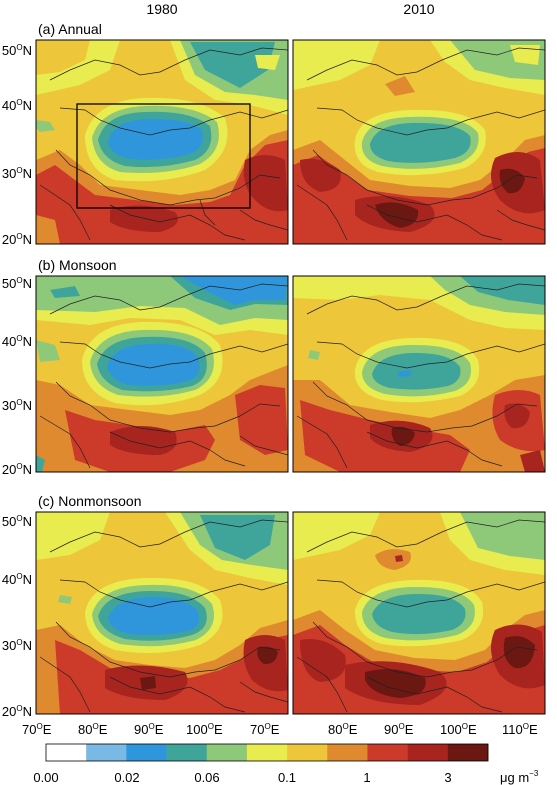  I want to click on map-panel-annual-1980, so click(162, 142).